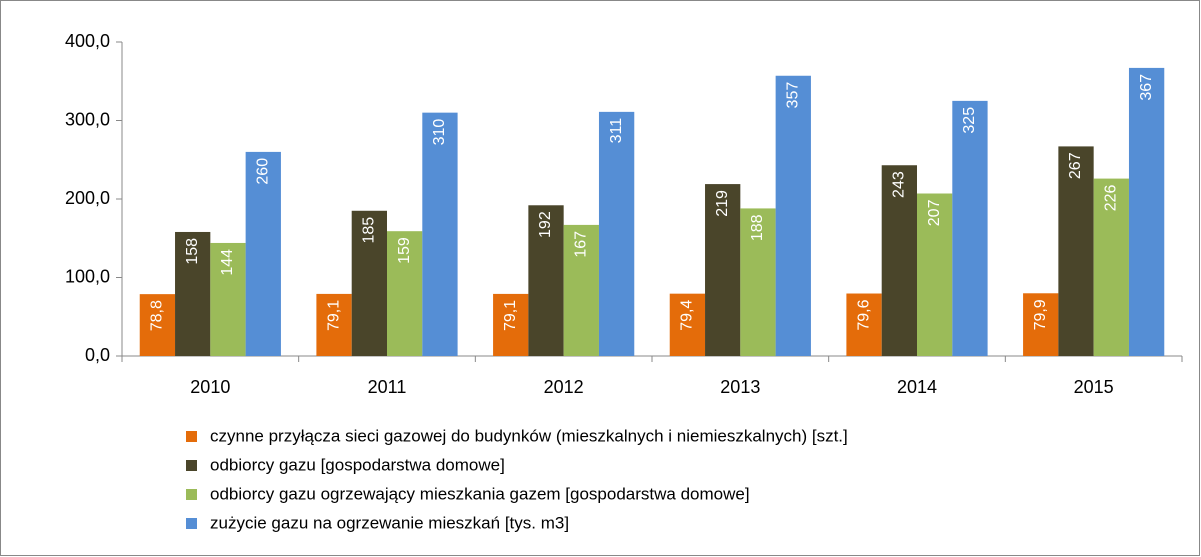 This screenshot has width=1201, height=557. I want to click on legend-label: odbiorcy gazu [gospodarstwa domowe], so click(357, 464).